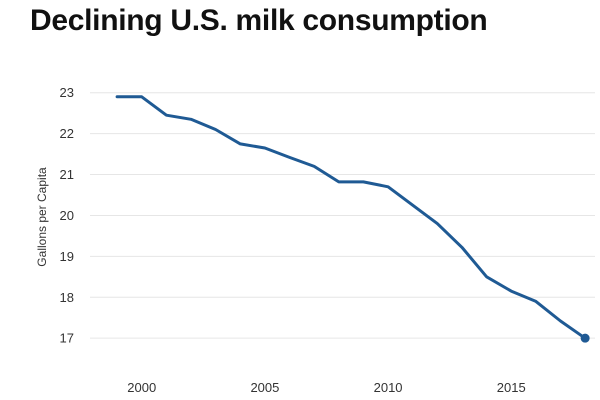  I want to click on y-tick-label: 19, so click(67, 256).